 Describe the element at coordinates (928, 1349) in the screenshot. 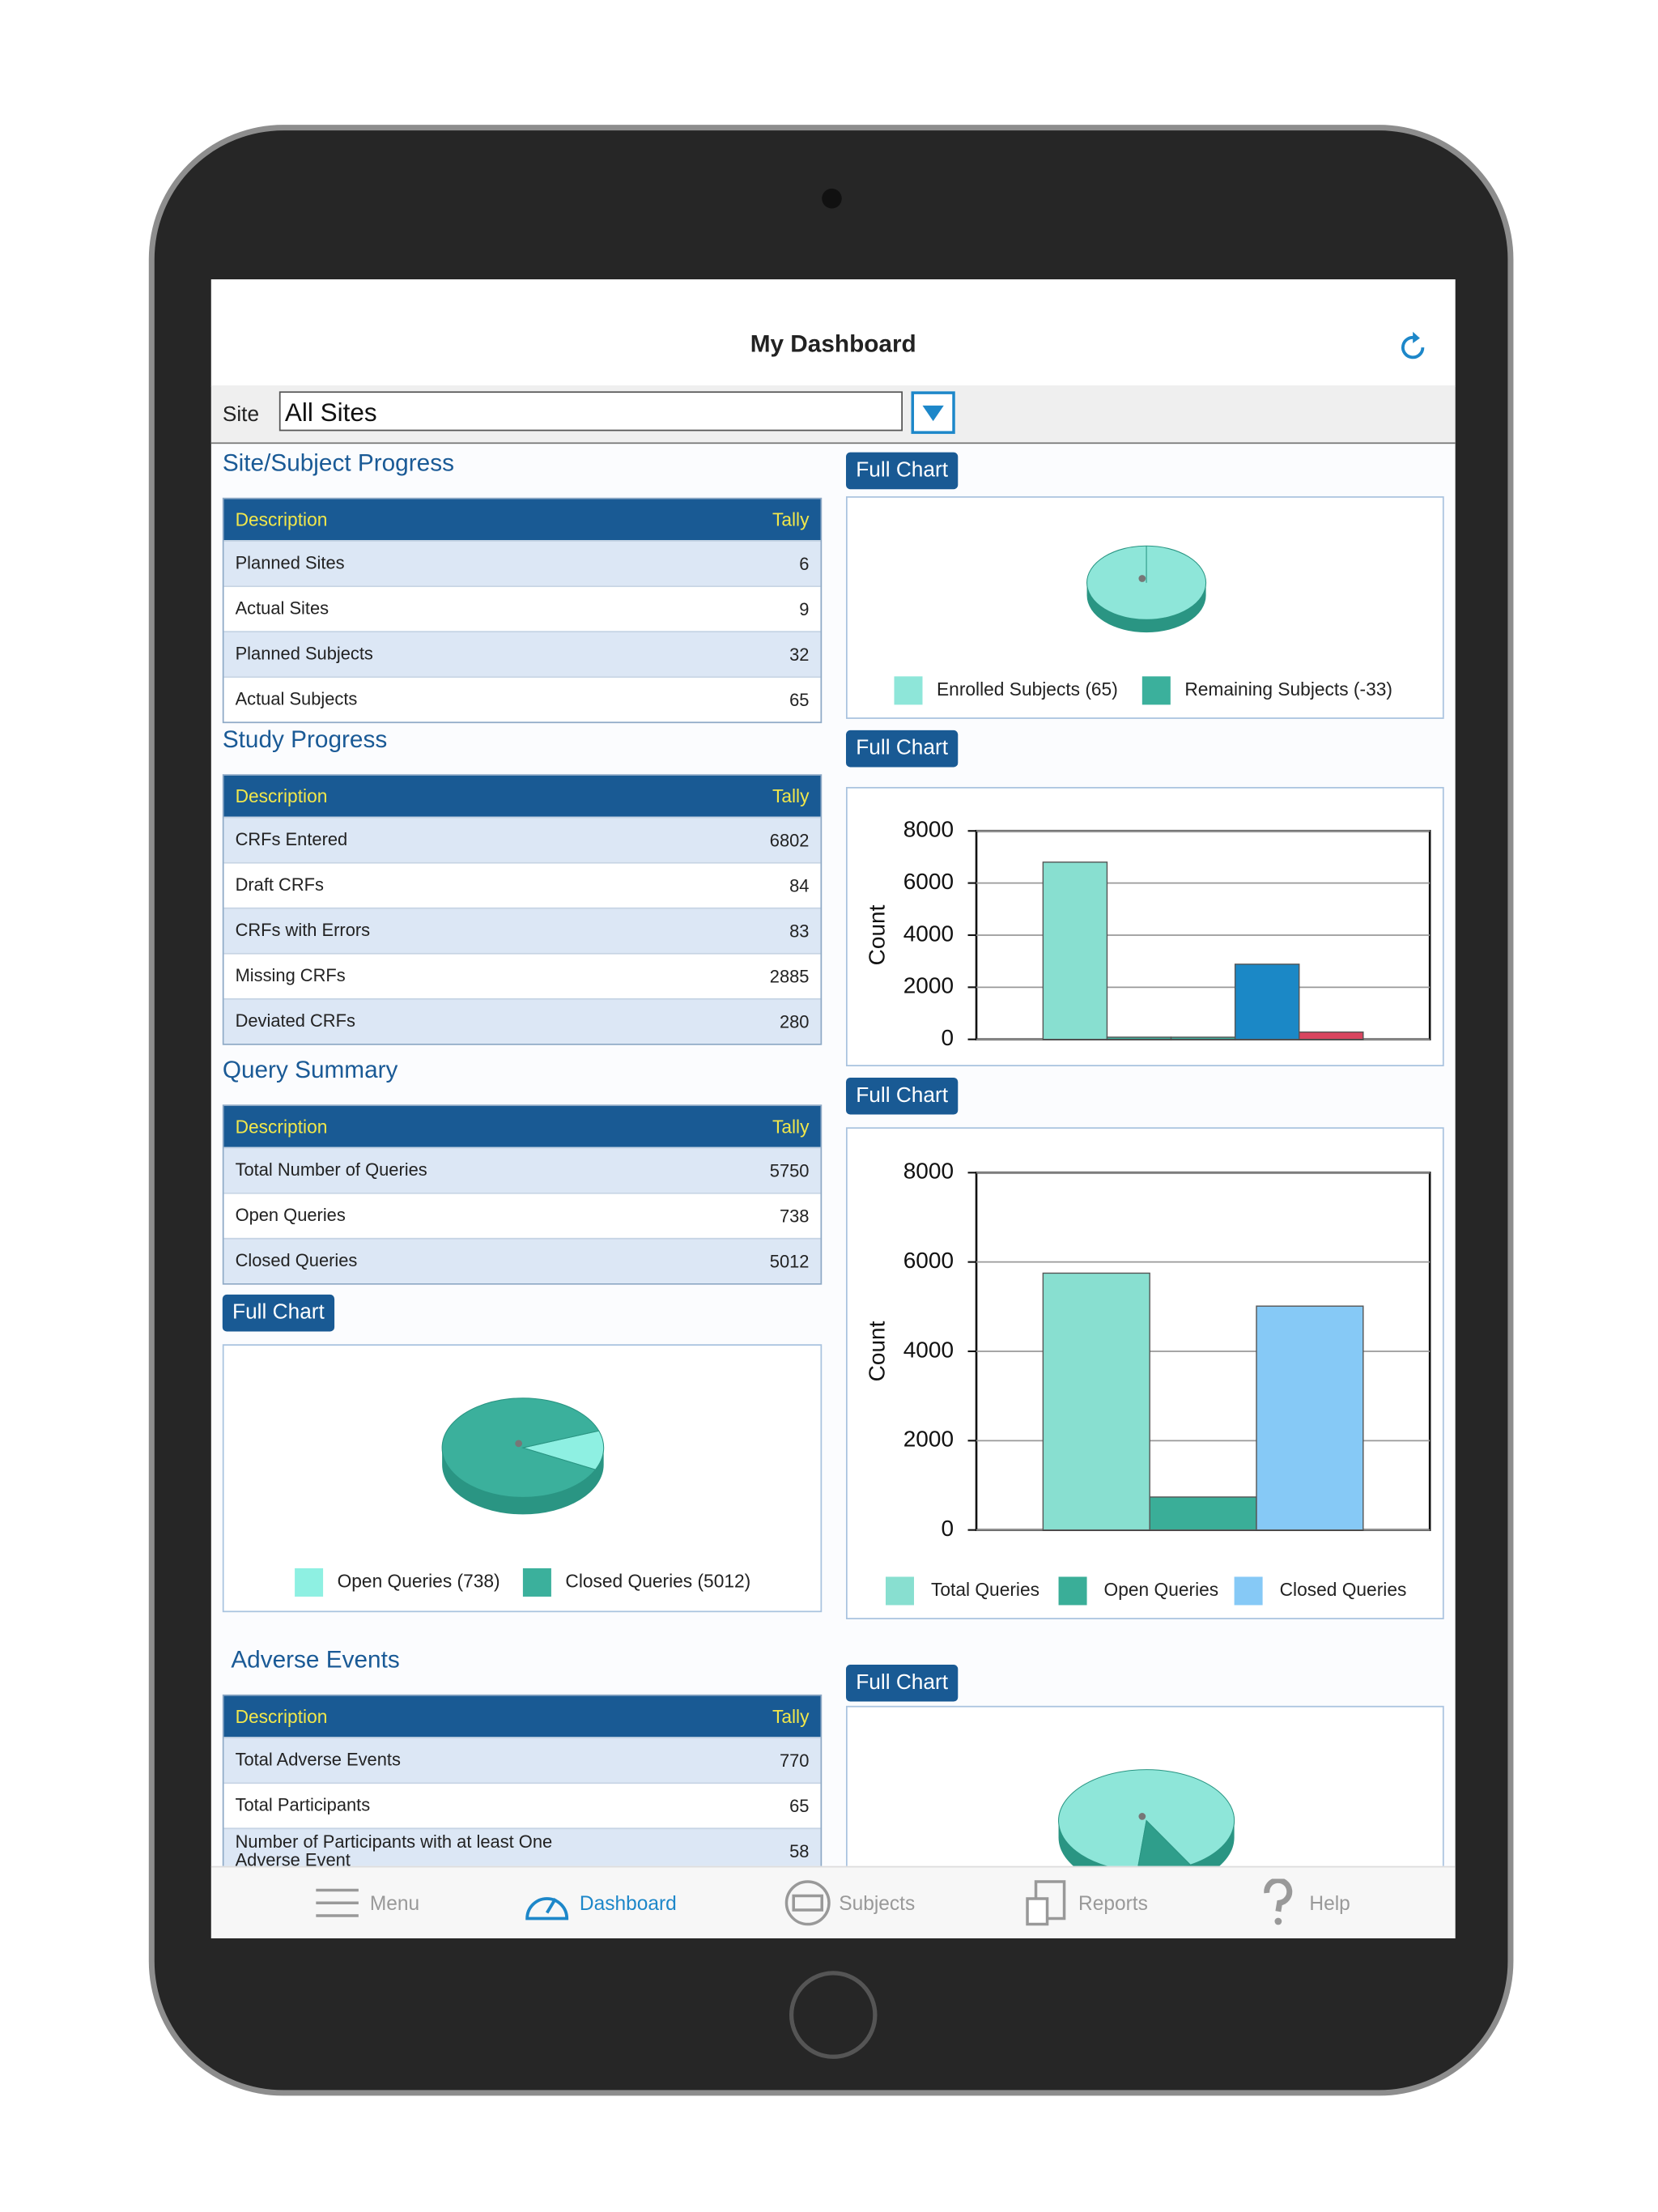

I see `y-tick-label: 4000` at that location.